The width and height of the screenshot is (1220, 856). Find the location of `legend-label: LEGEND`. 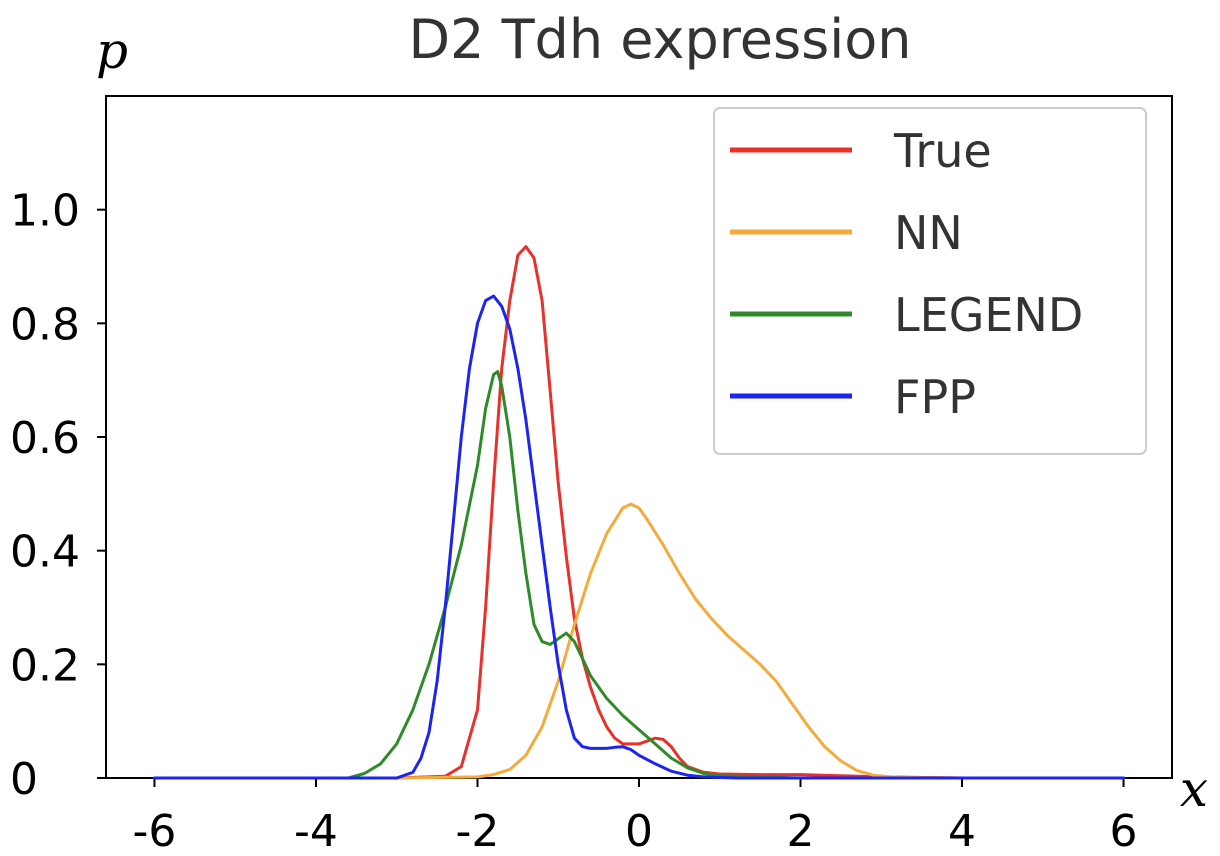

legend-label: LEGEND is located at coordinates (988, 315).